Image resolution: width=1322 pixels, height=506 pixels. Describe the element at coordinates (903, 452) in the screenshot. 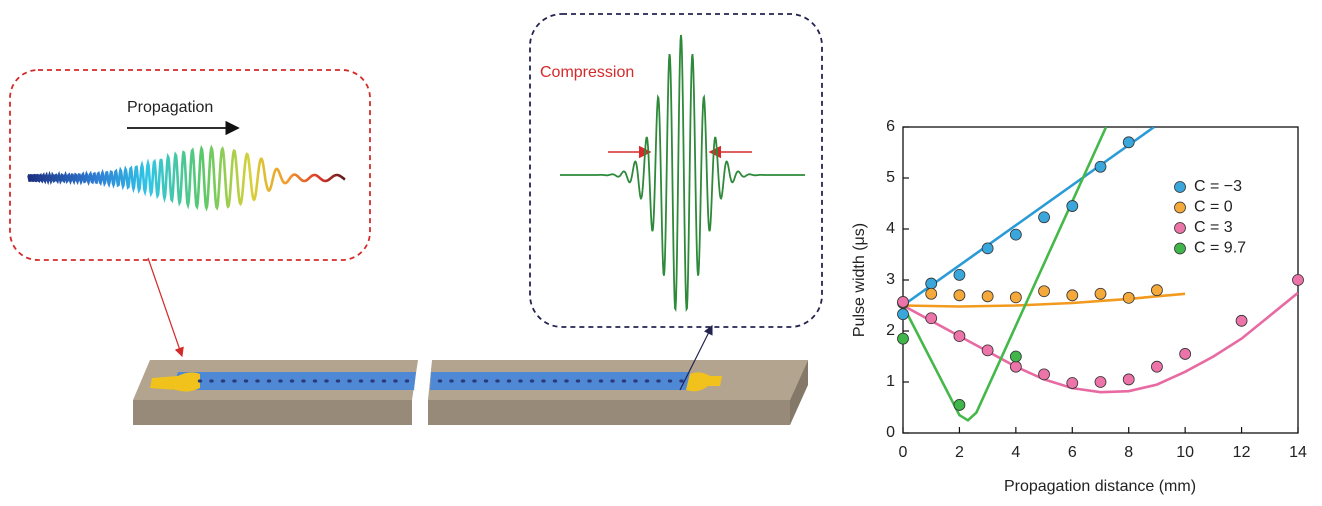

I see `x-tick-label: 0` at that location.